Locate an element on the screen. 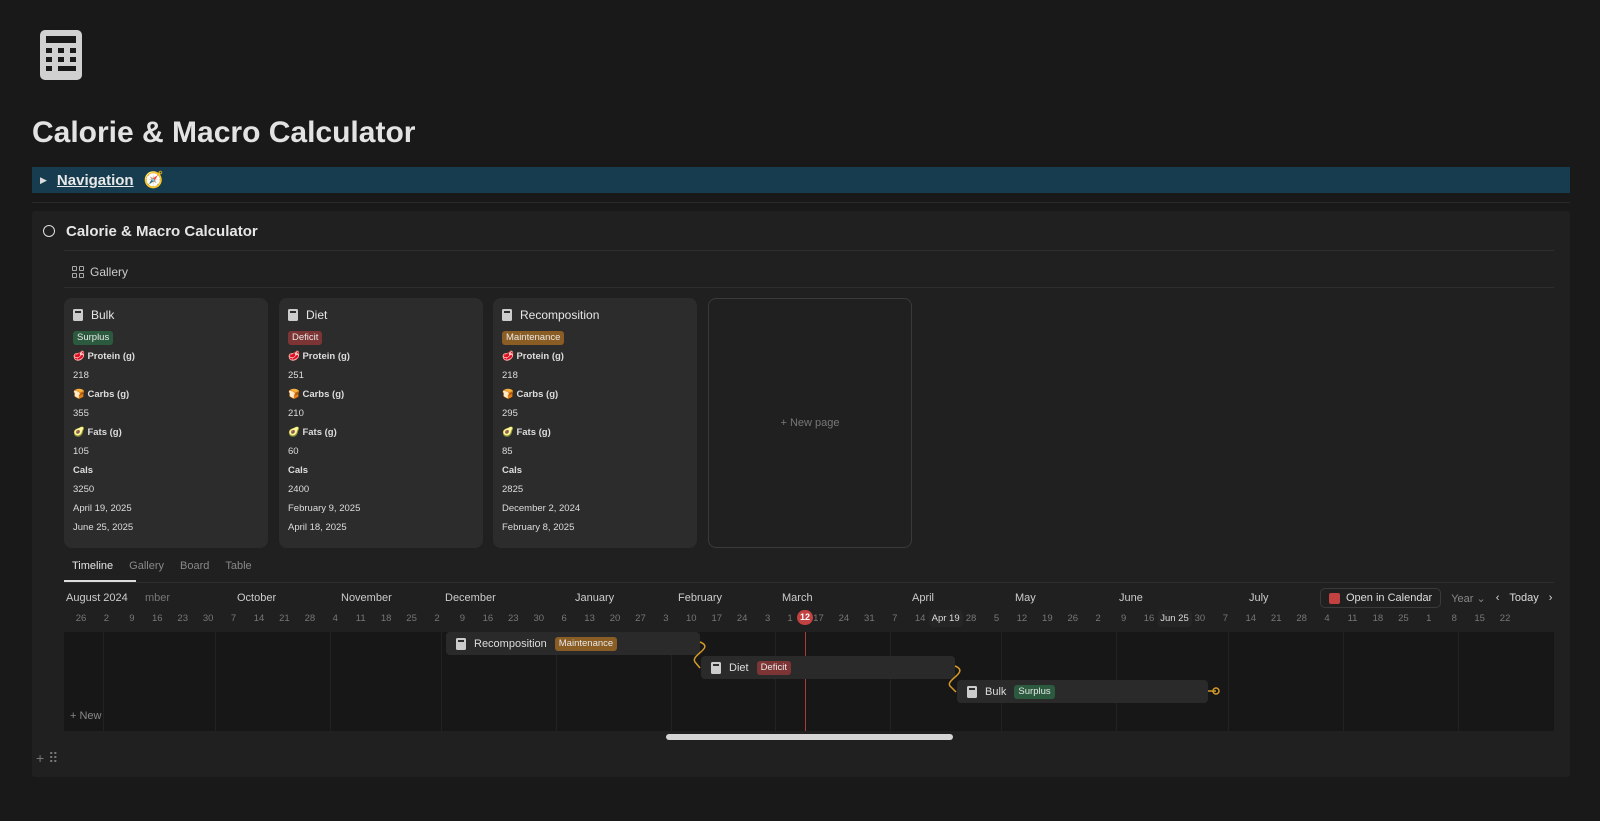 The image size is (1600, 821). week-label: 9 is located at coordinates (132, 618).